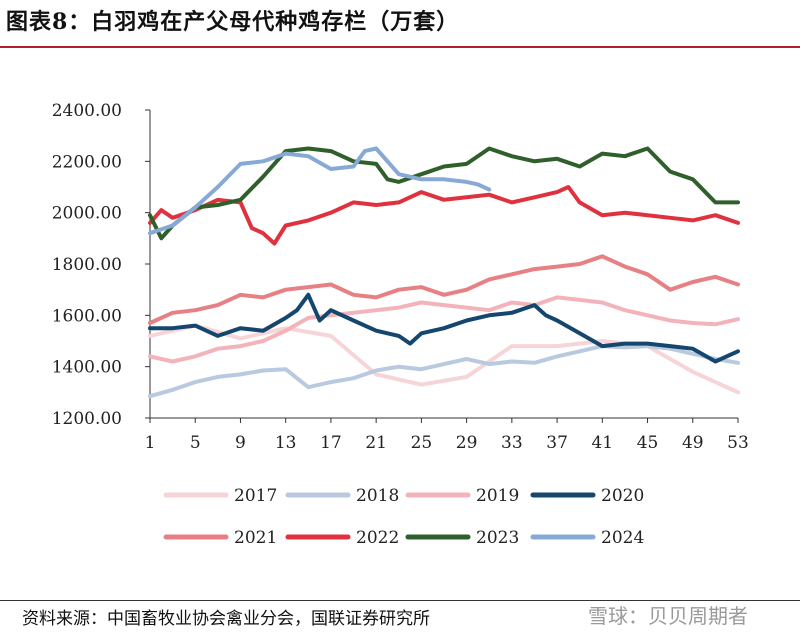  Describe the element at coordinates (444, 371) in the screenshot. I see `series-line-2018` at that location.